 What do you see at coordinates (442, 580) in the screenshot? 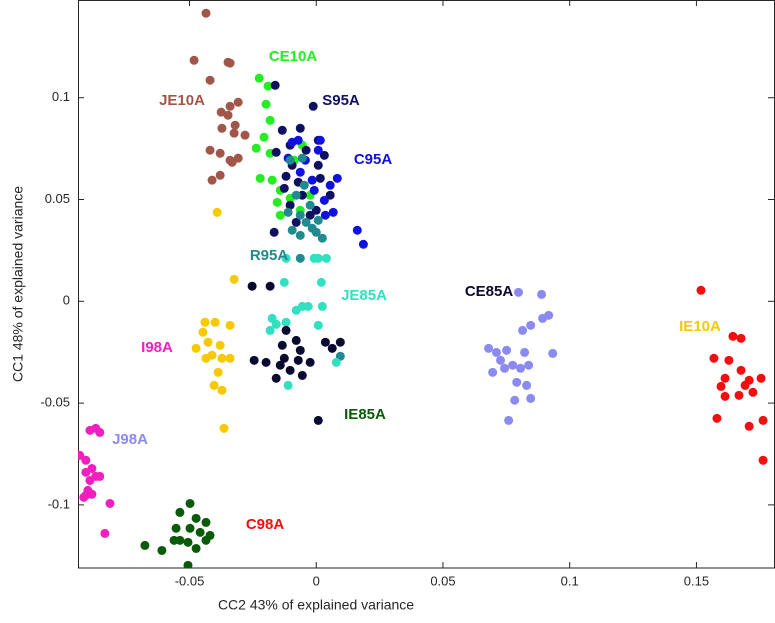
I see `x-tick-label: 0.05` at bounding box center [442, 580].